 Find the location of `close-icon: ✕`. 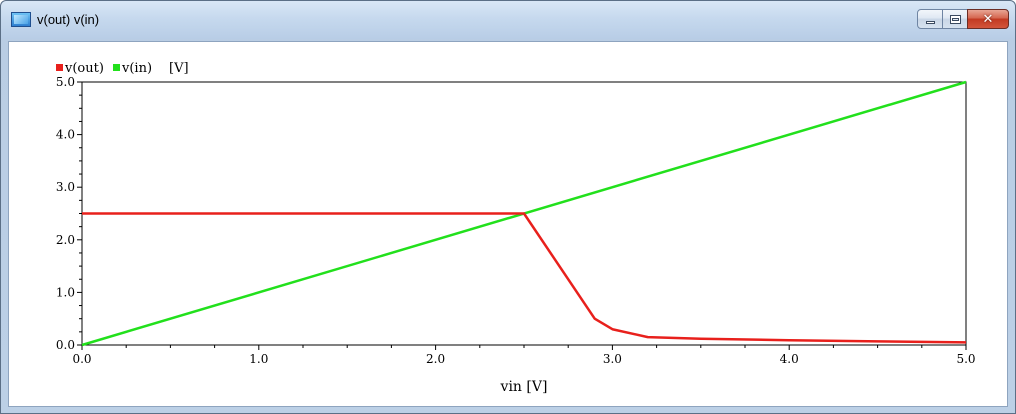

close-icon: ✕ is located at coordinates (988, 19).